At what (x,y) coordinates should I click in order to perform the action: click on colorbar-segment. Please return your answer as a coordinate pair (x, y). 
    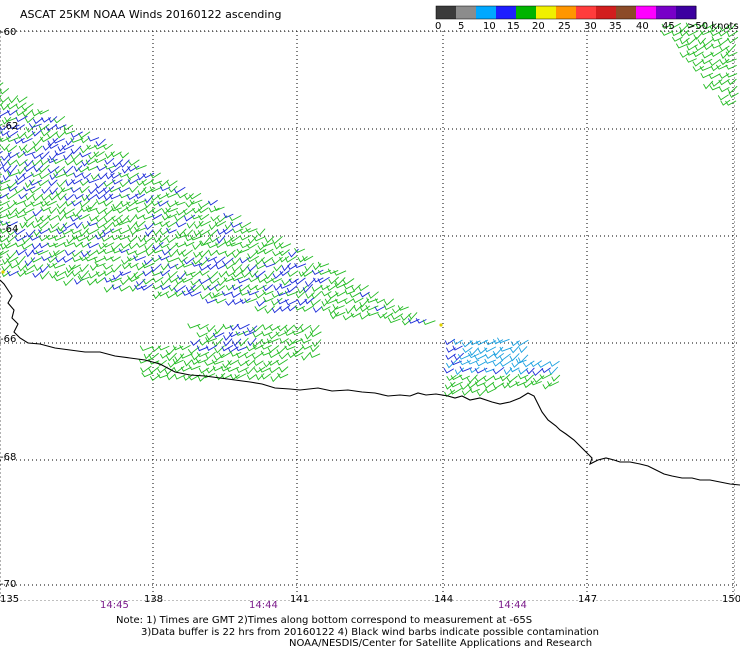
    Looking at the image, I should click on (546, 12).